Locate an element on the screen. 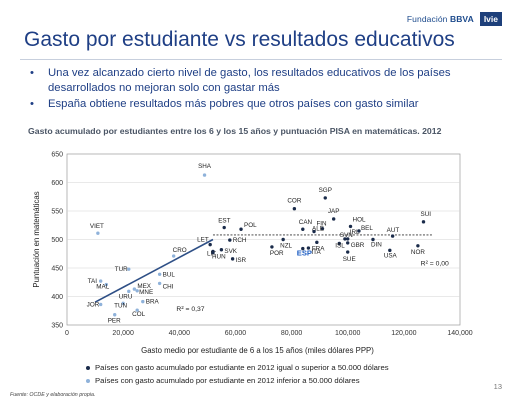 This screenshot has width=516, height=404. x-tick-label: 20,000 is located at coordinates (123, 333).